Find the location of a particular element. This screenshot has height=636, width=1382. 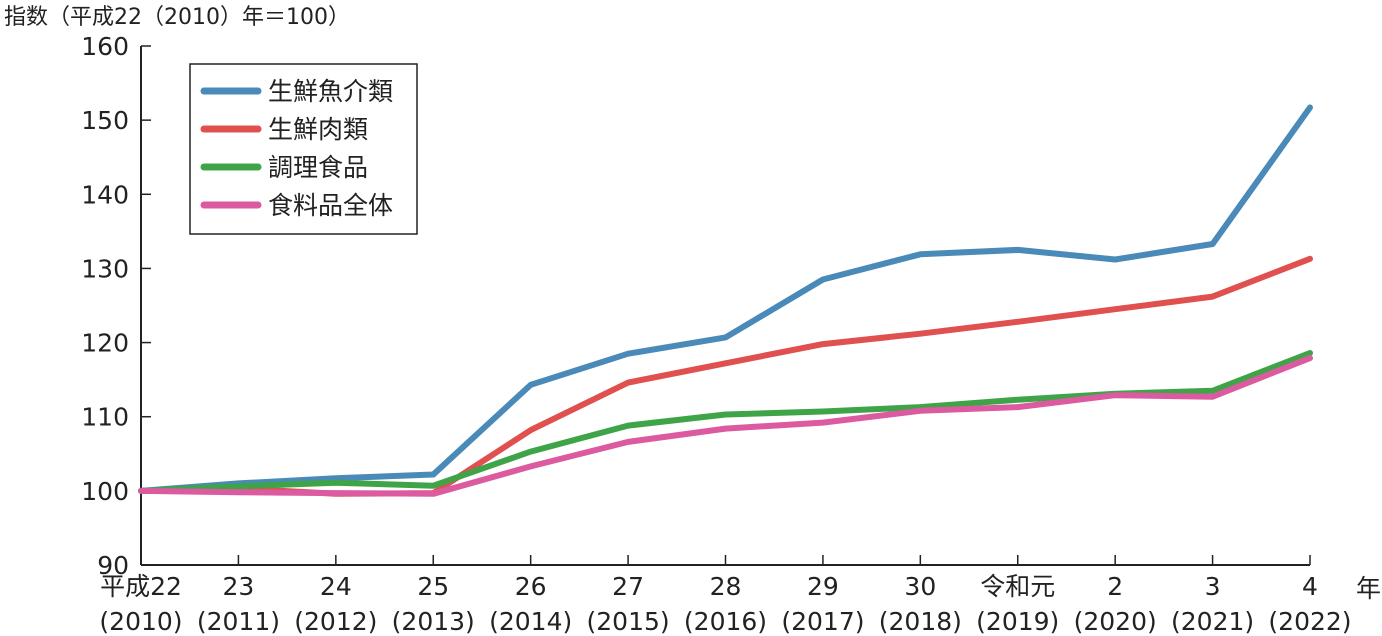

x-tick-label: 4 is located at coordinates (1310, 586).